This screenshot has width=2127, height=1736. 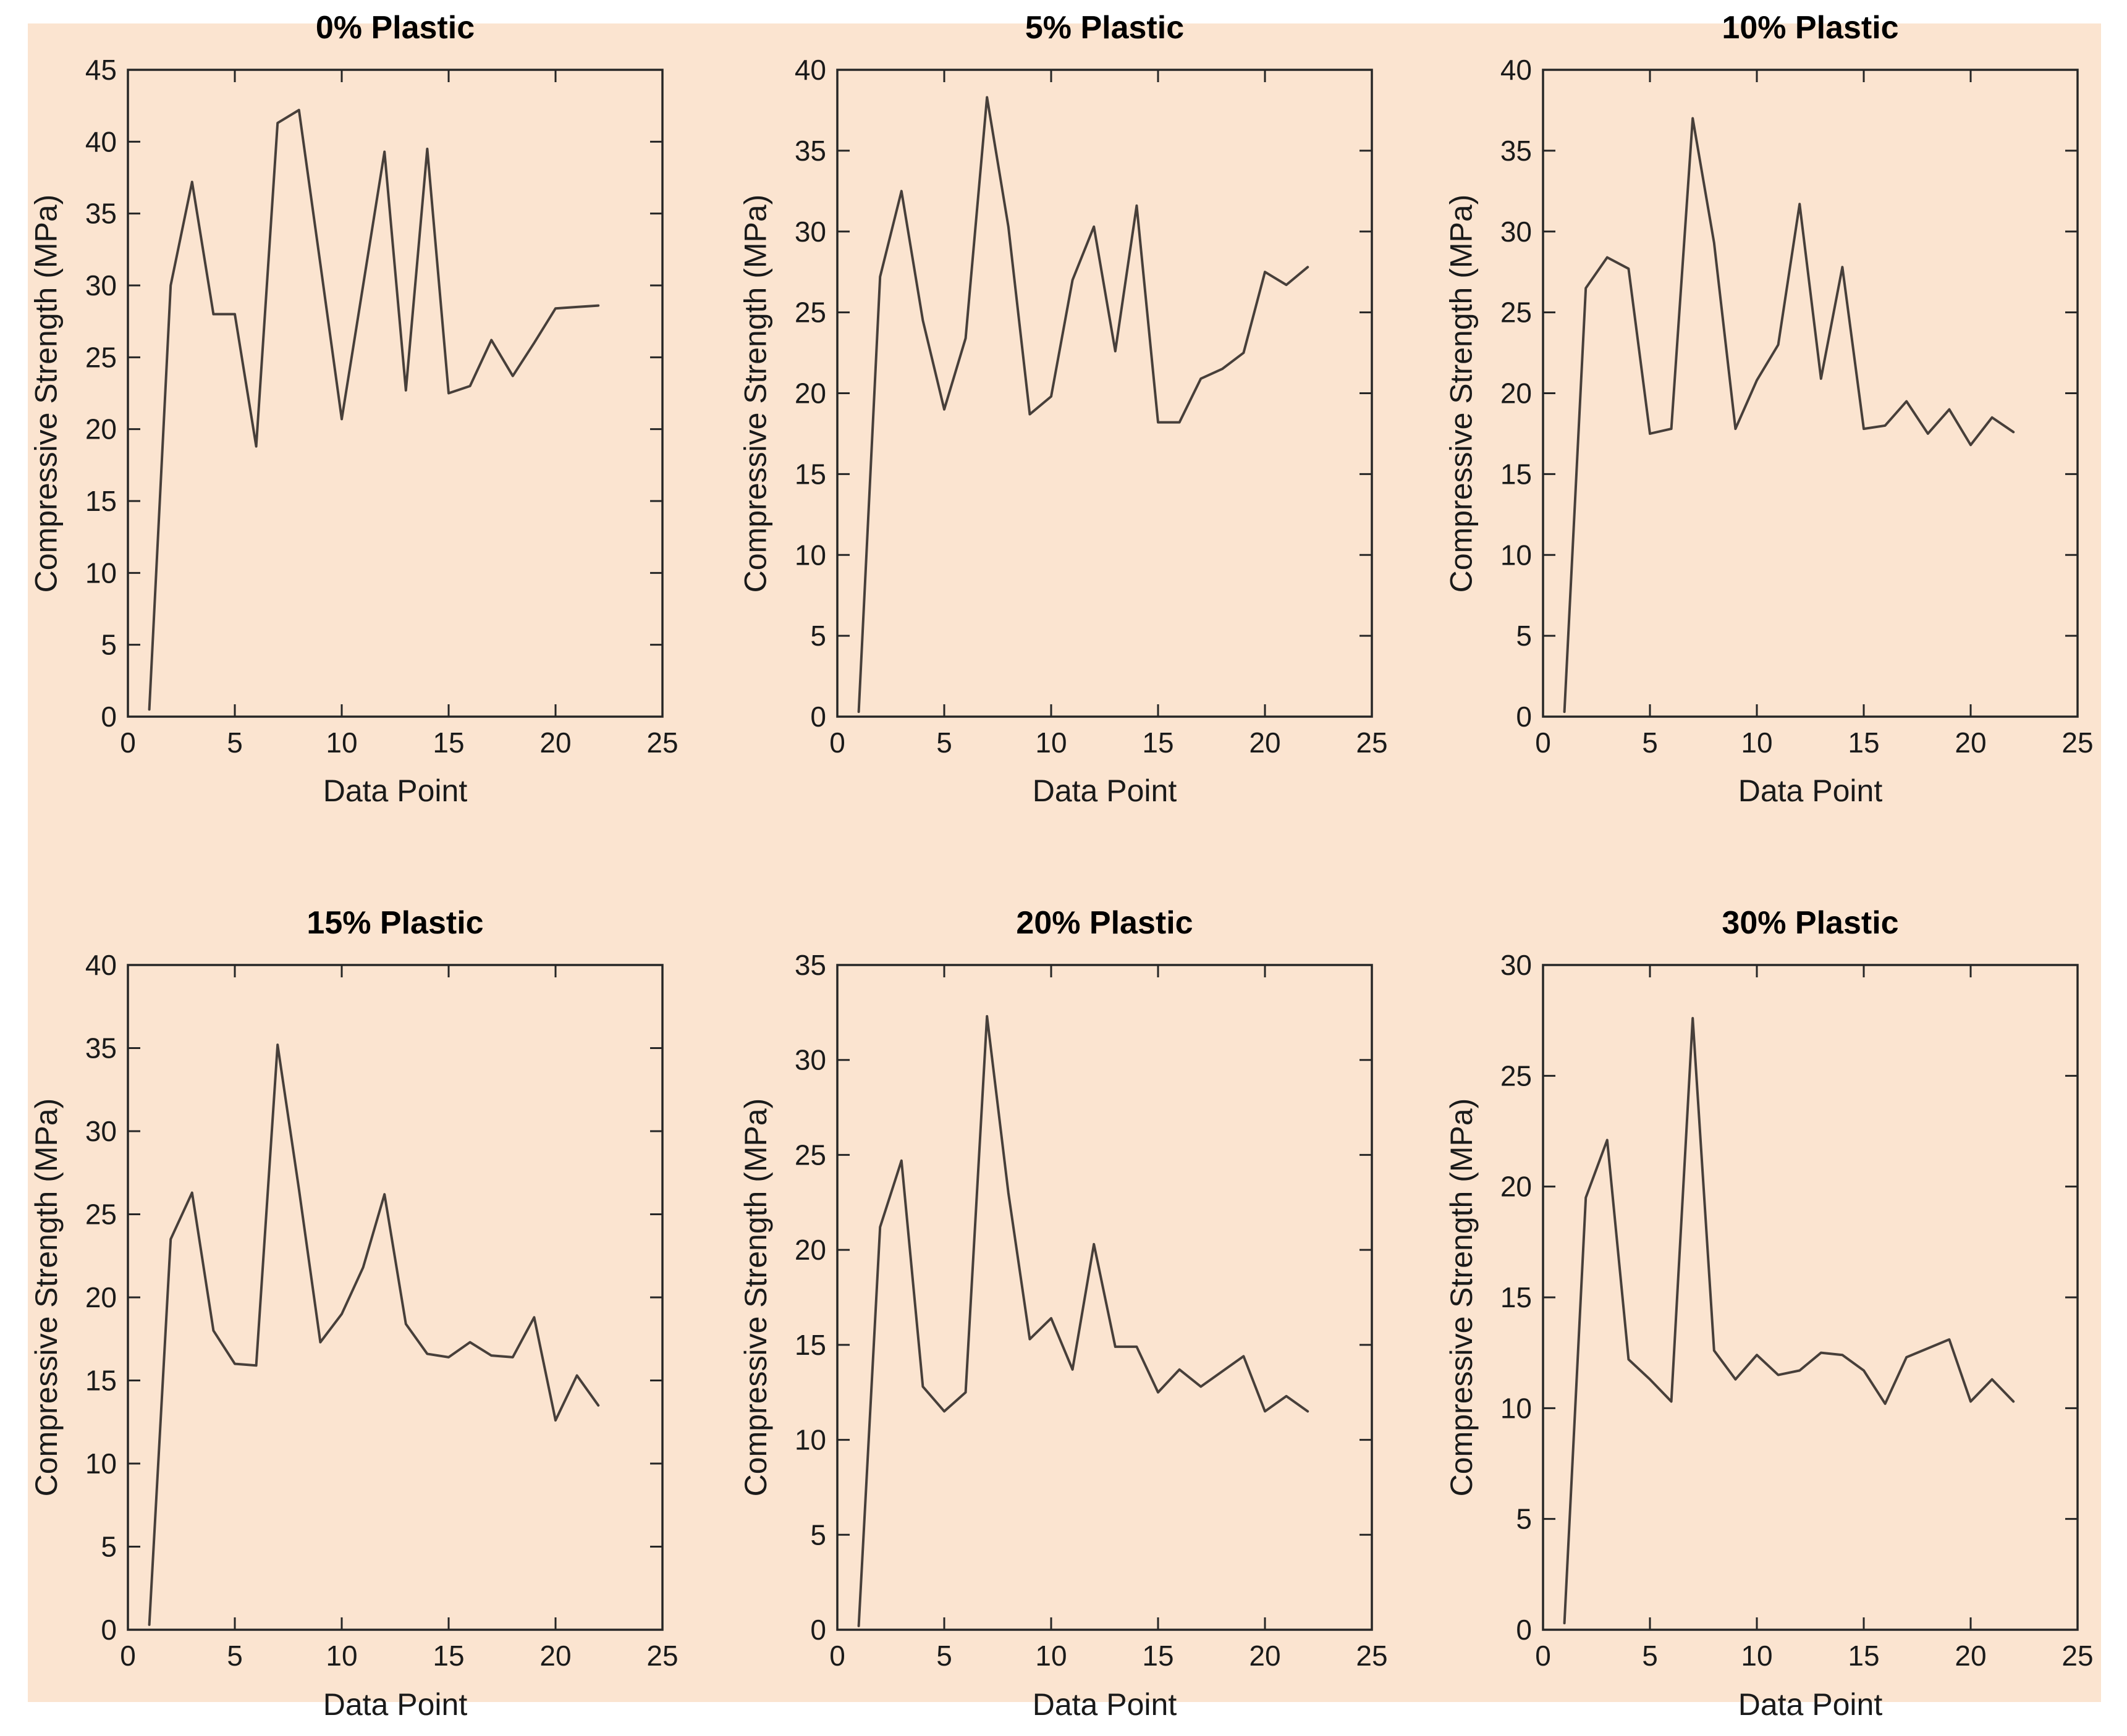 I want to click on plot-area-0pct: 0 5 10 15 20 25 0 5 10 15 20 25 30 35 40 45, so click(x=382, y=406).